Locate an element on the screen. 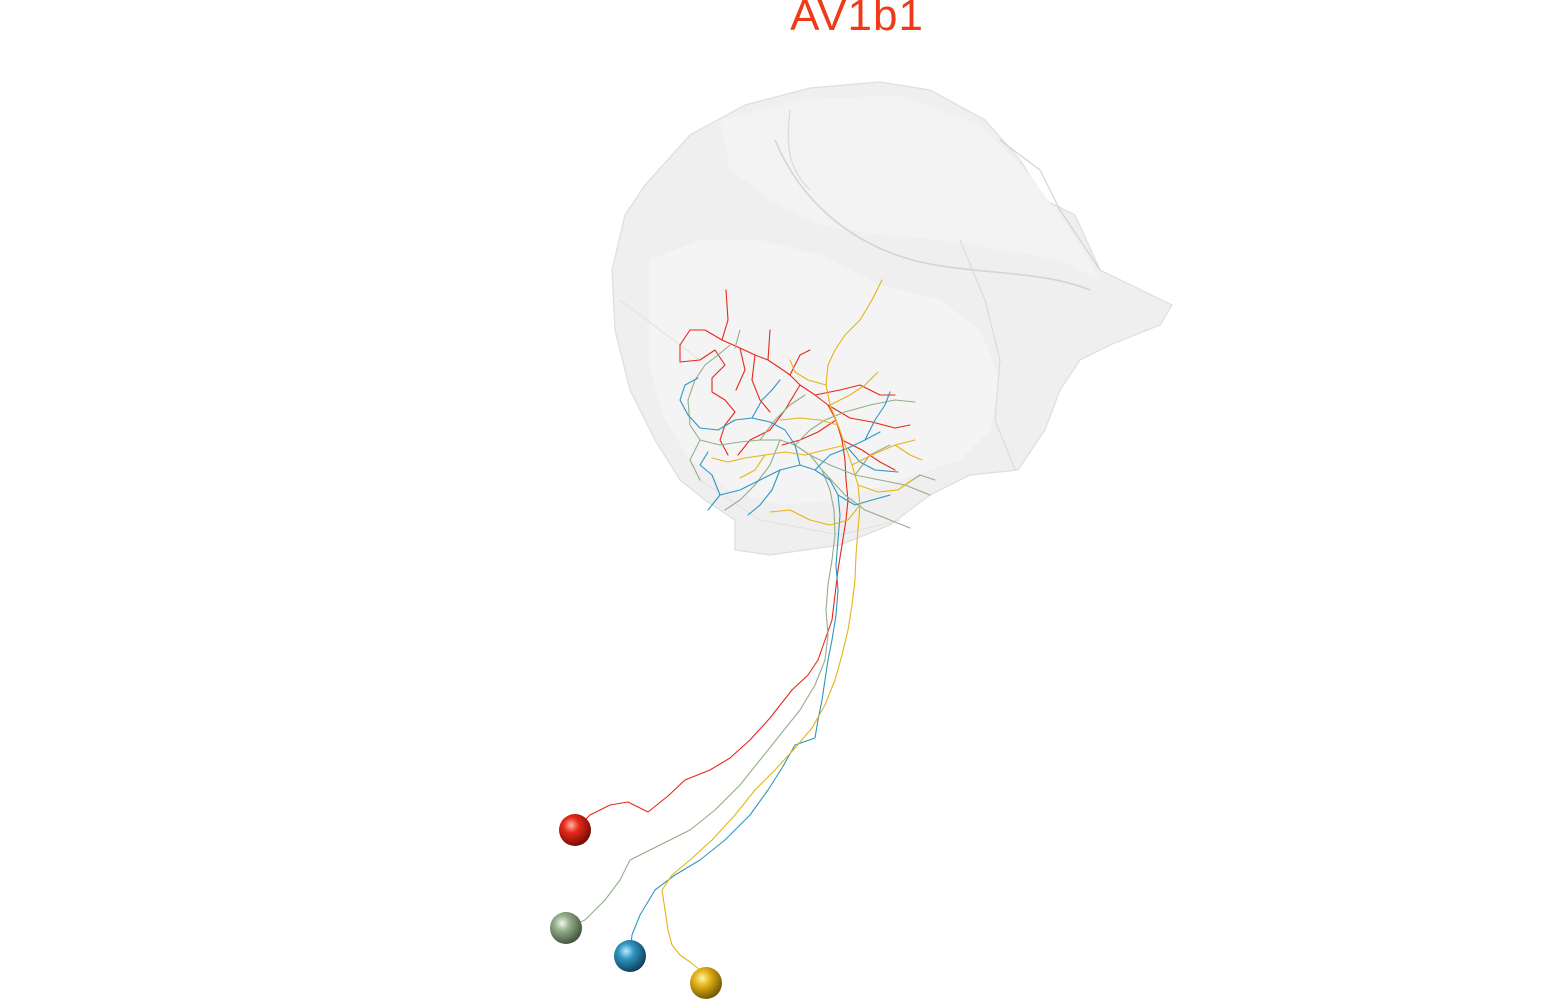 The image size is (1556, 1008). neuron-yellow is located at coordinates (792, 631).